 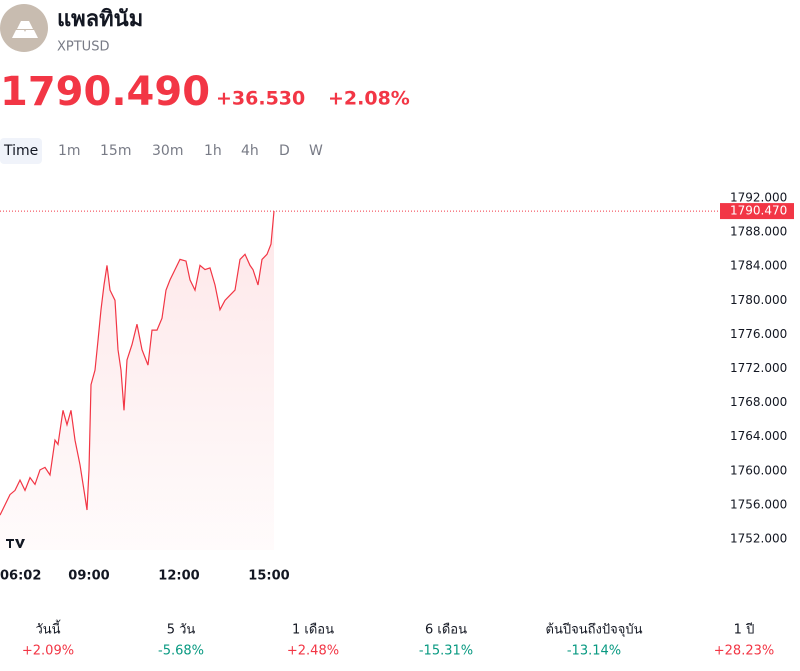 What do you see at coordinates (744, 630) in the screenshot?
I see `period-label: 1 ปี` at bounding box center [744, 630].